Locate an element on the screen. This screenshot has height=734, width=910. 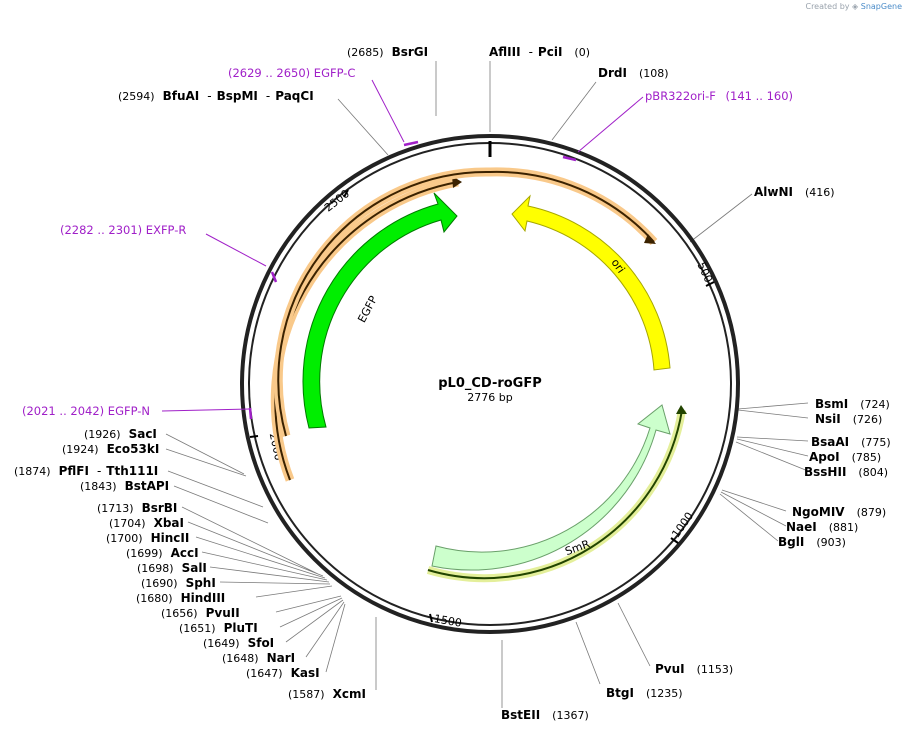
site-pflfi-tth111i: (1874) PflFI - Tth111I is located at coordinates (86, 471).